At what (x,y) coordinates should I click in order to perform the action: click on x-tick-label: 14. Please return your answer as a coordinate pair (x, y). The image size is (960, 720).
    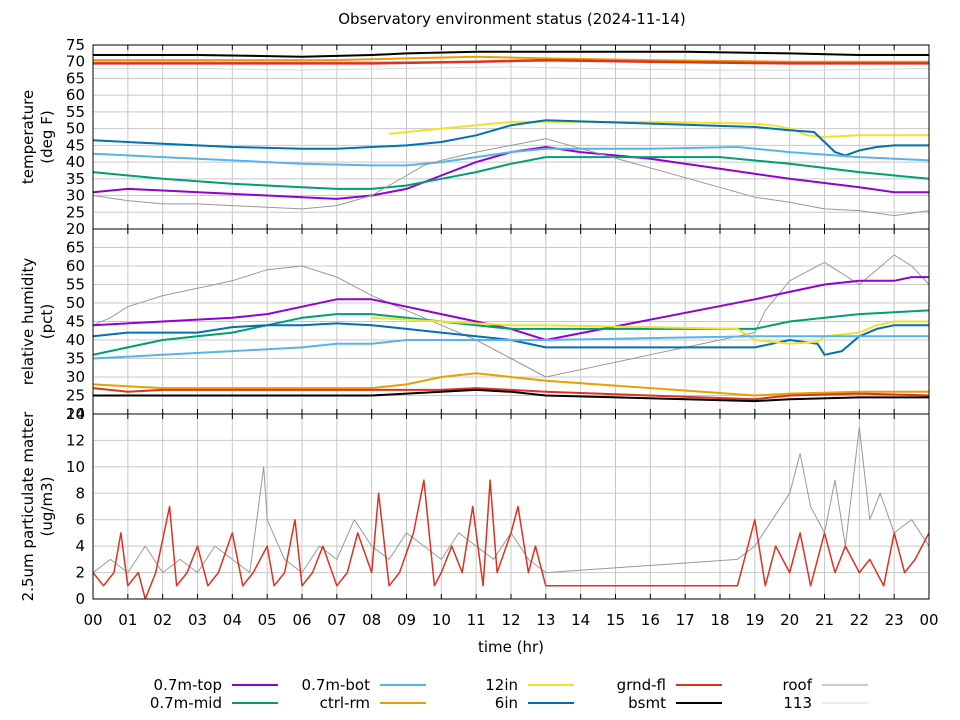
    Looking at the image, I should click on (580, 620).